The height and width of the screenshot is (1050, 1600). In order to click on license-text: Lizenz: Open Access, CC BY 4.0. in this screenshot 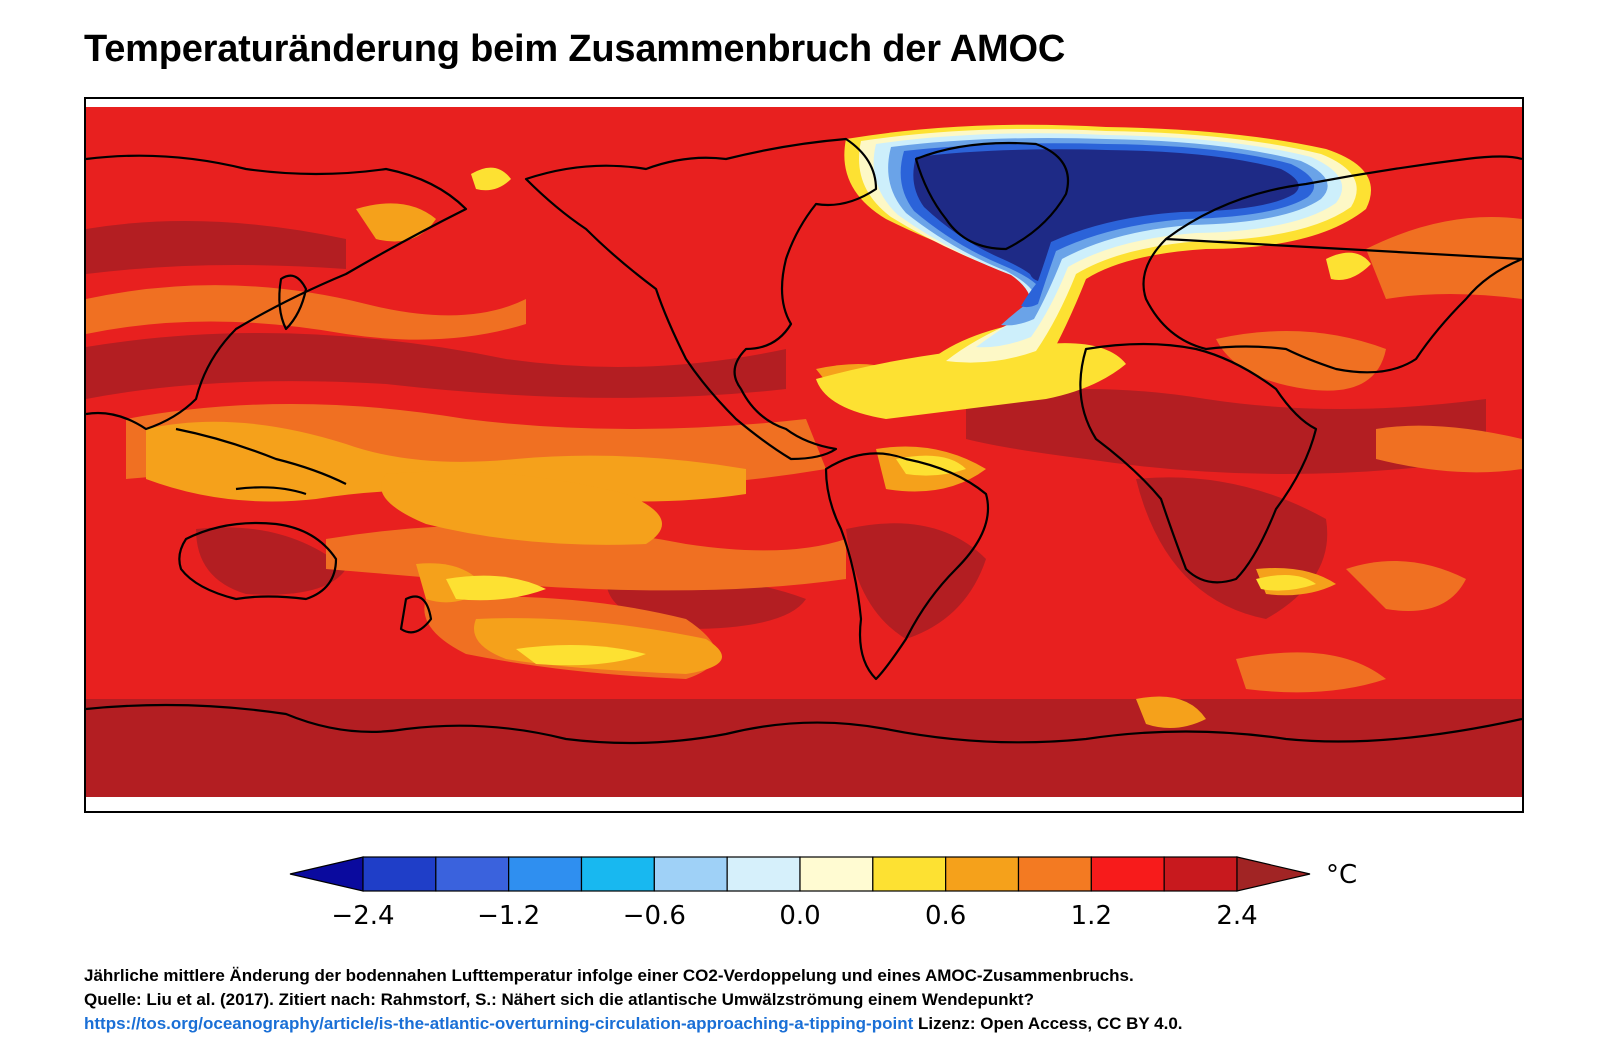, I will do `click(1048, 1023)`.